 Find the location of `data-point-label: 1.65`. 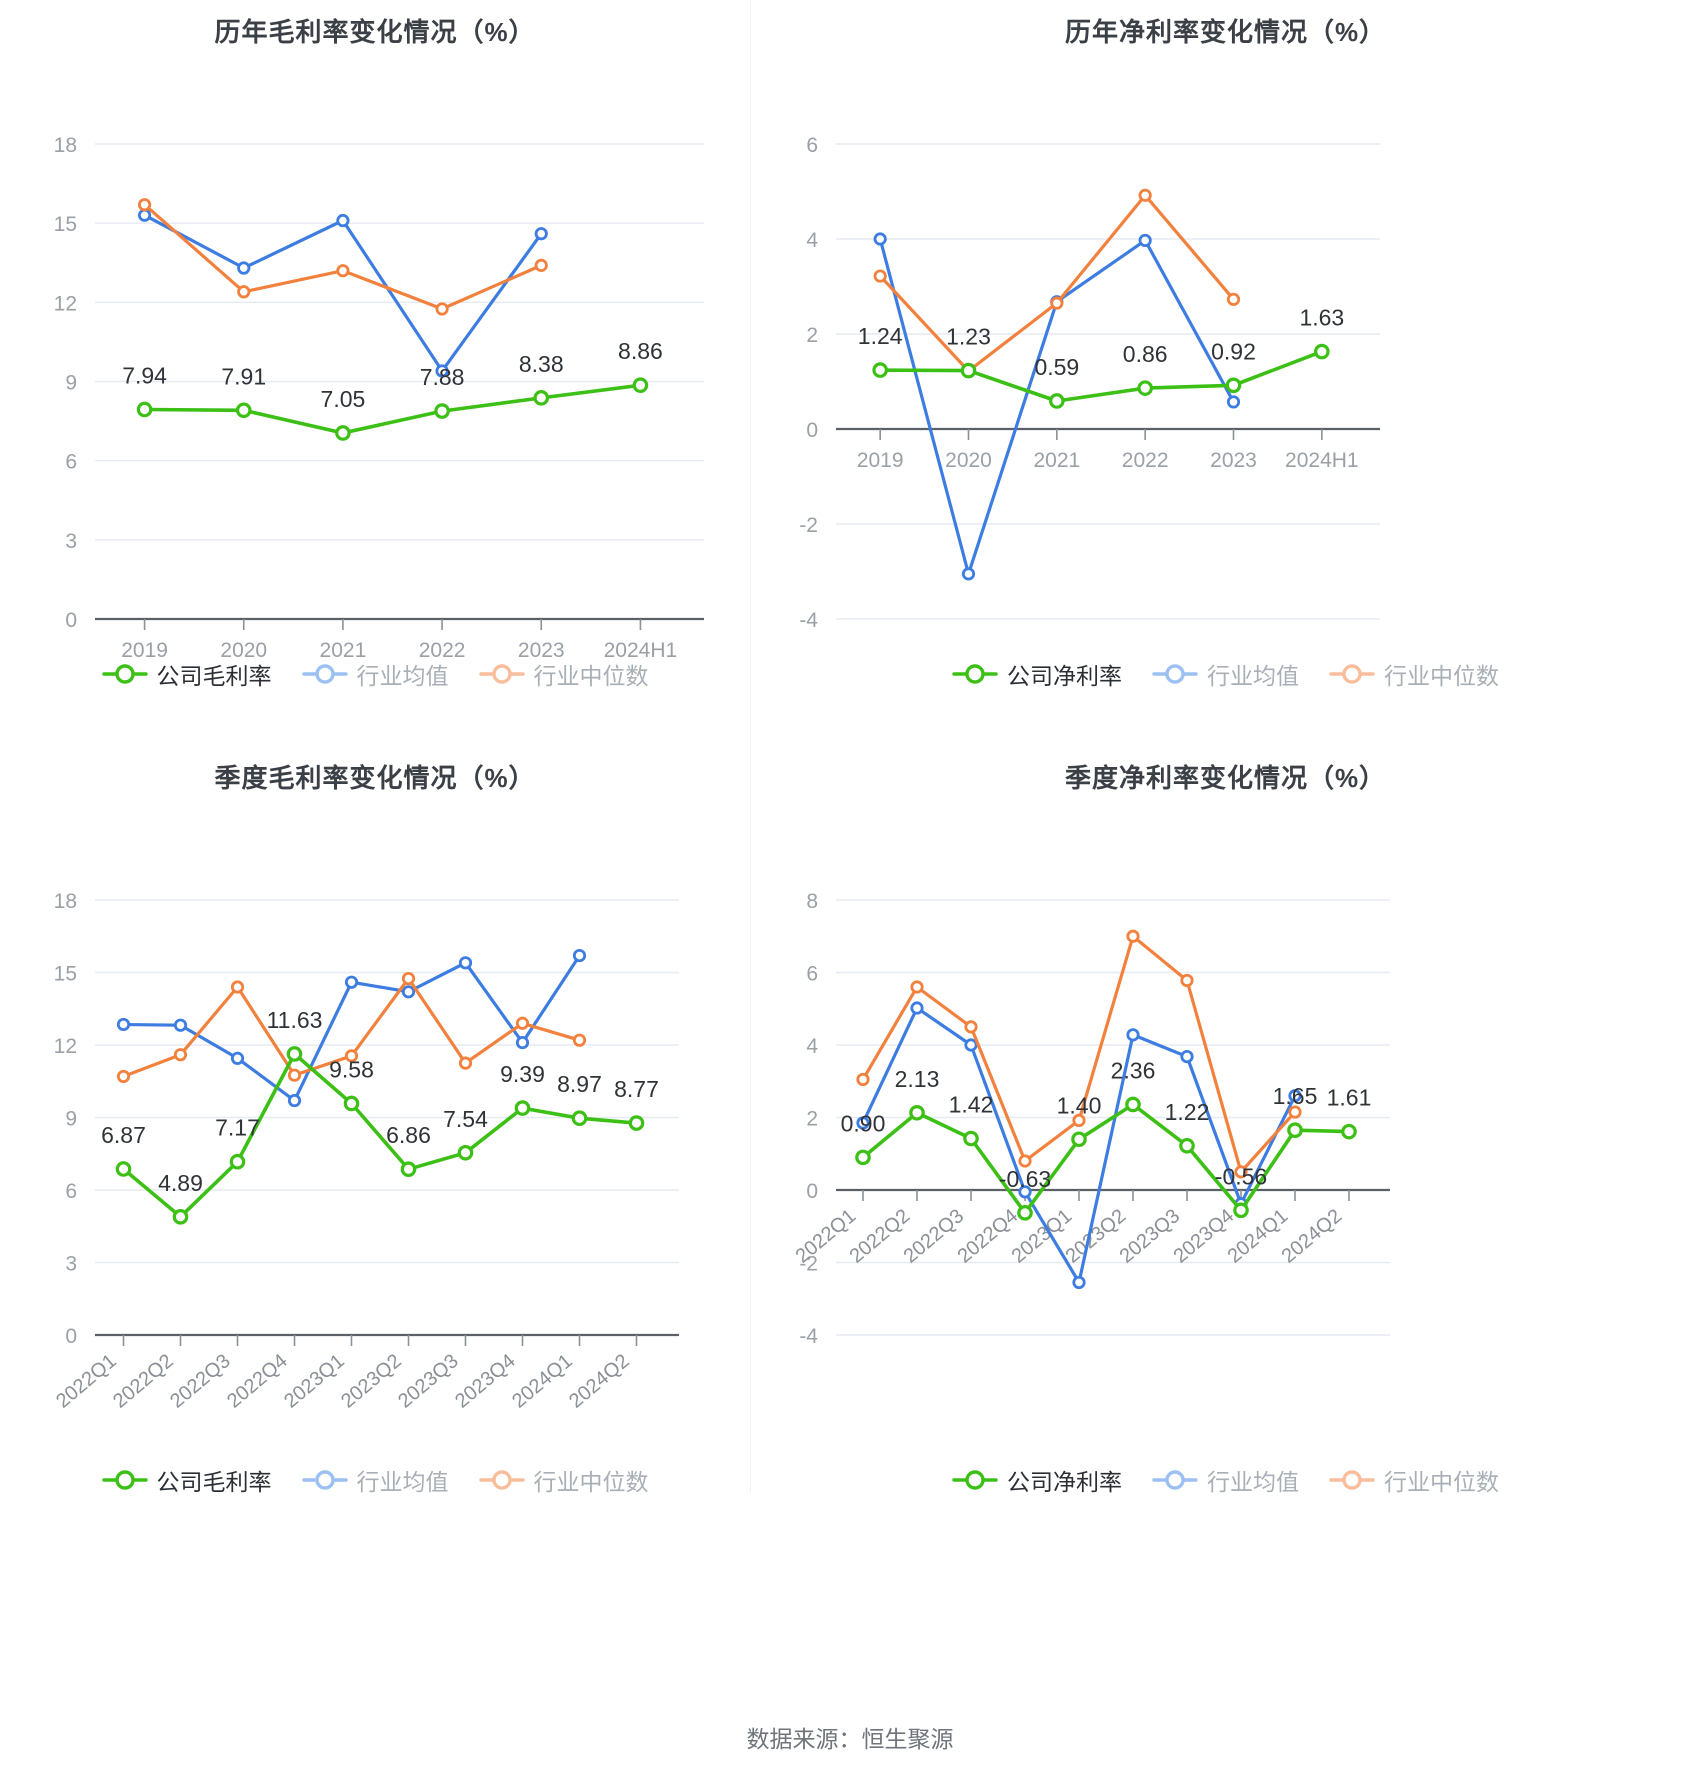

data-point-label: 1.65 is located at coordinates (1295, 1096).